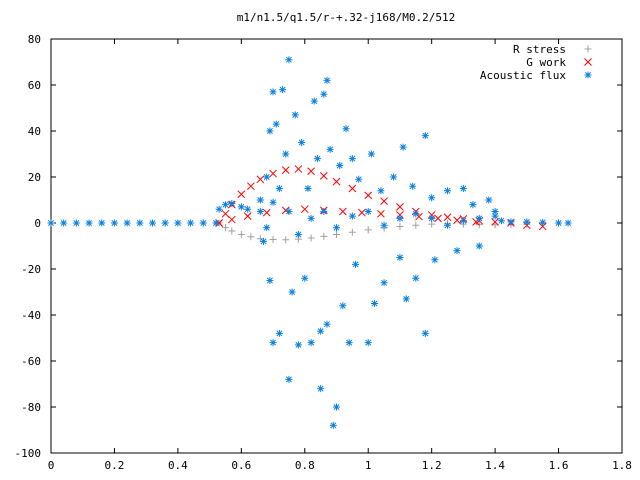 This screenshot has width=640, height=480. What do you see at coordinates (34, 85) in the screenshot?
I see `y-tick-label: 60` at bounding box center [34, 85].